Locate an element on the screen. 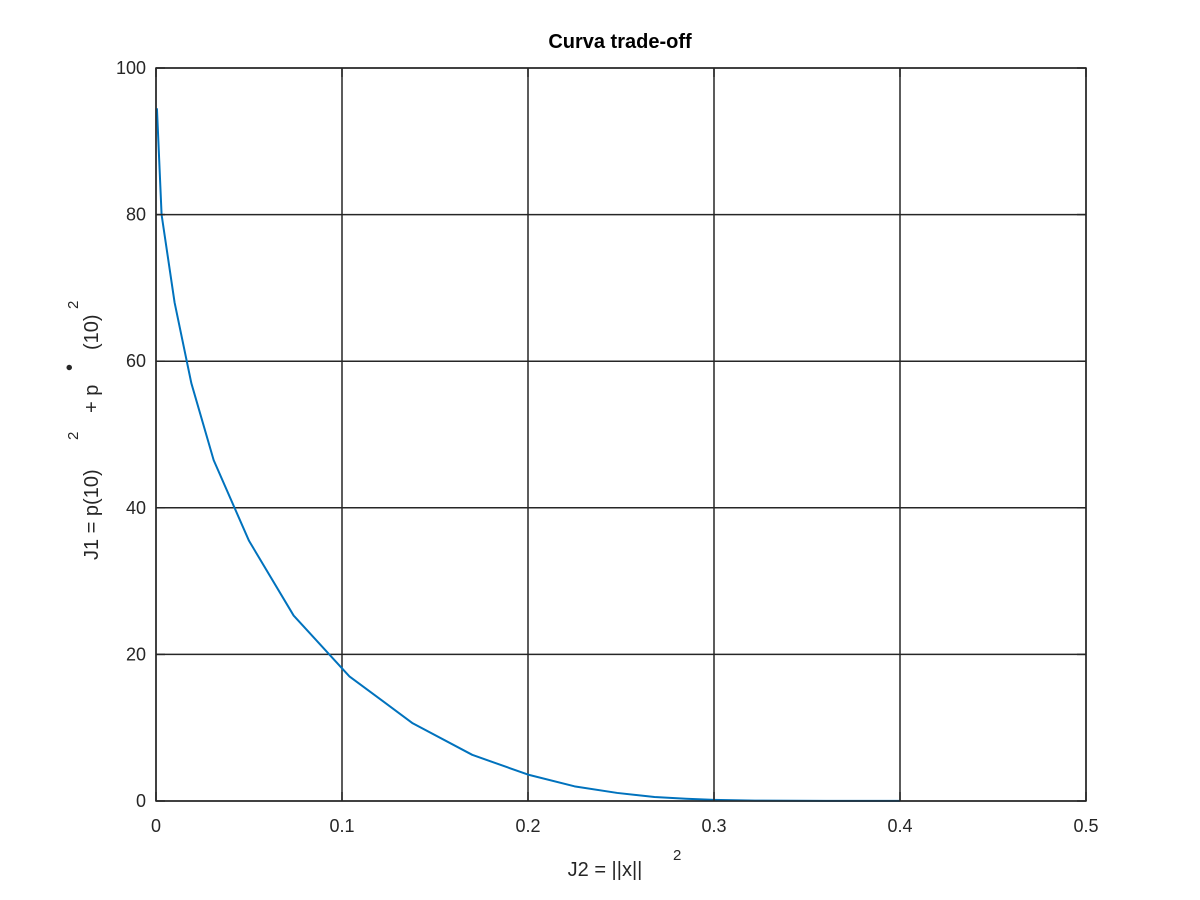  x-tick-label: 0.4 is located at coordinates (899, 826).